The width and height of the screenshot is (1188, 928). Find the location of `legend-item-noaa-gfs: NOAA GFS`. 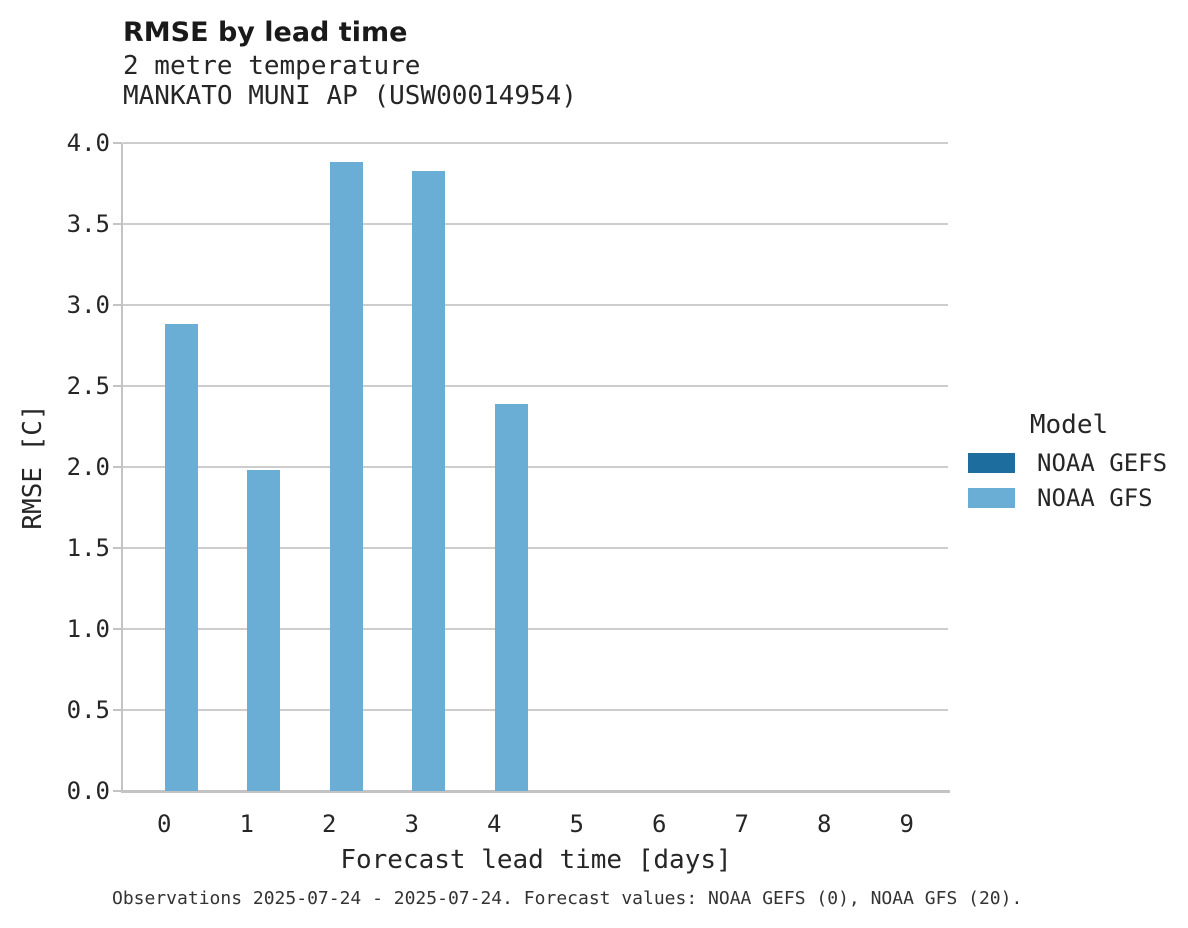

legend-item-noaa-gfs: NOAA GFS is located at coordinates (1069, 498).